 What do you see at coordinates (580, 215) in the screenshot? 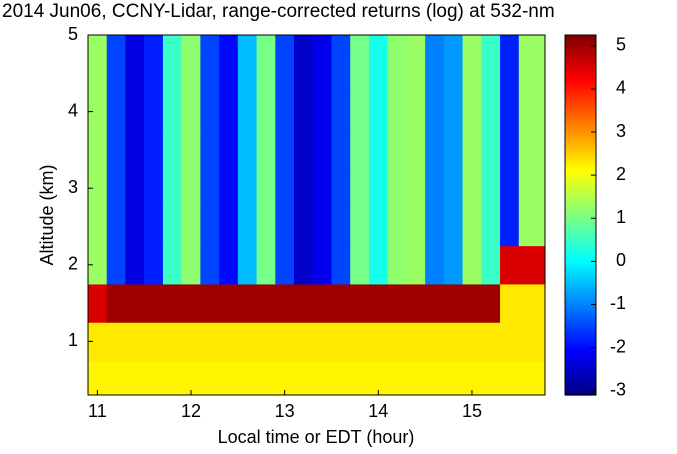
I see `colorbar-frame` at bounding box center [580, 215].